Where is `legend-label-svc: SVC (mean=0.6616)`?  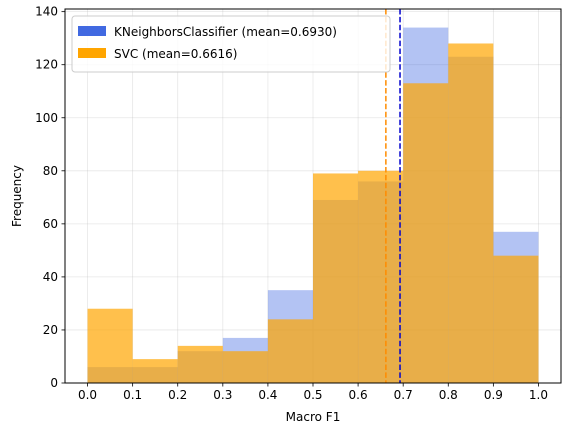
legend-label-svc: SVC (mean=0.6616) is located at coordinates (175, 54).